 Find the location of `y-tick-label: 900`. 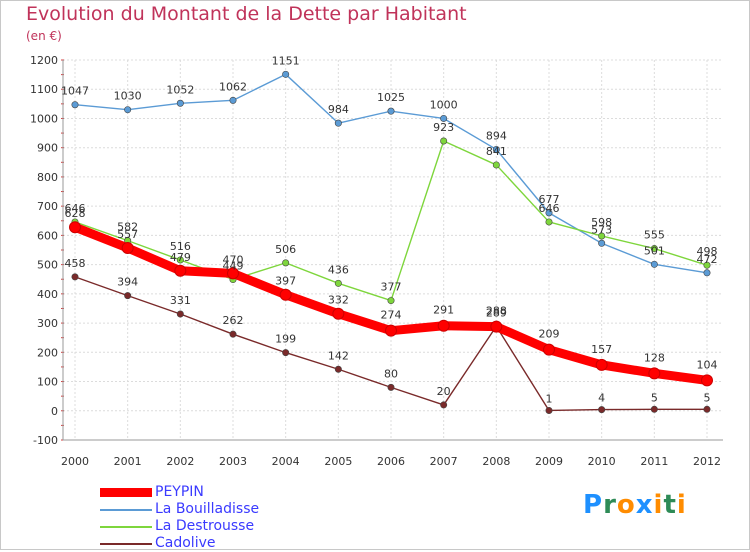

y-tick-label: 900 is located at coordinates (47, 148).